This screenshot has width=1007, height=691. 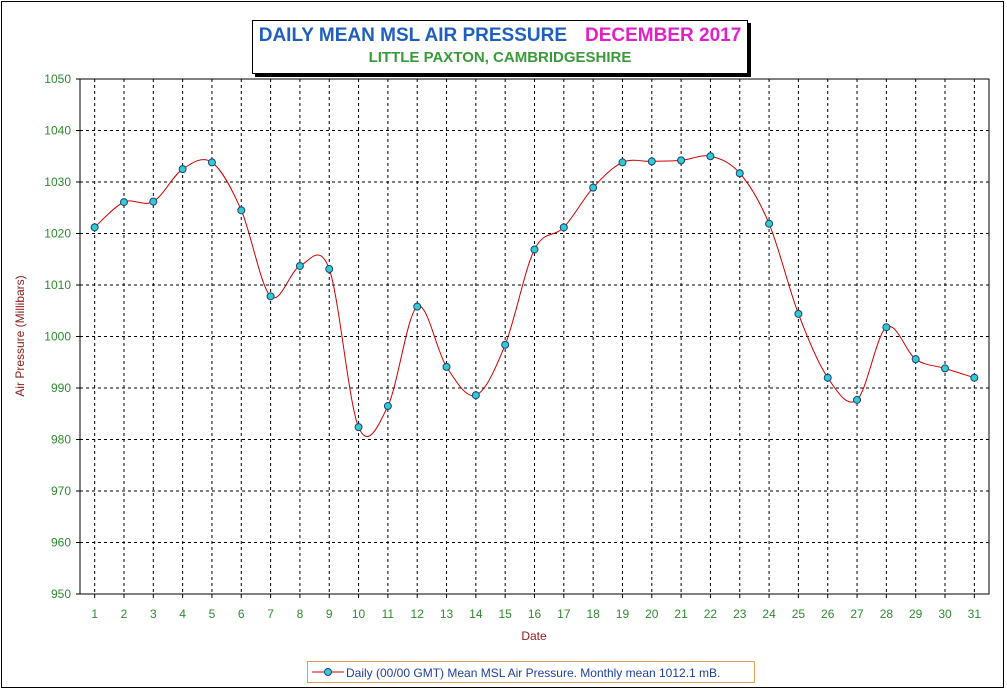 What do you see at coordinates (975, 614) in the screenshot?
I see `x-tick-label: 31` at bounding box center [975, 614].